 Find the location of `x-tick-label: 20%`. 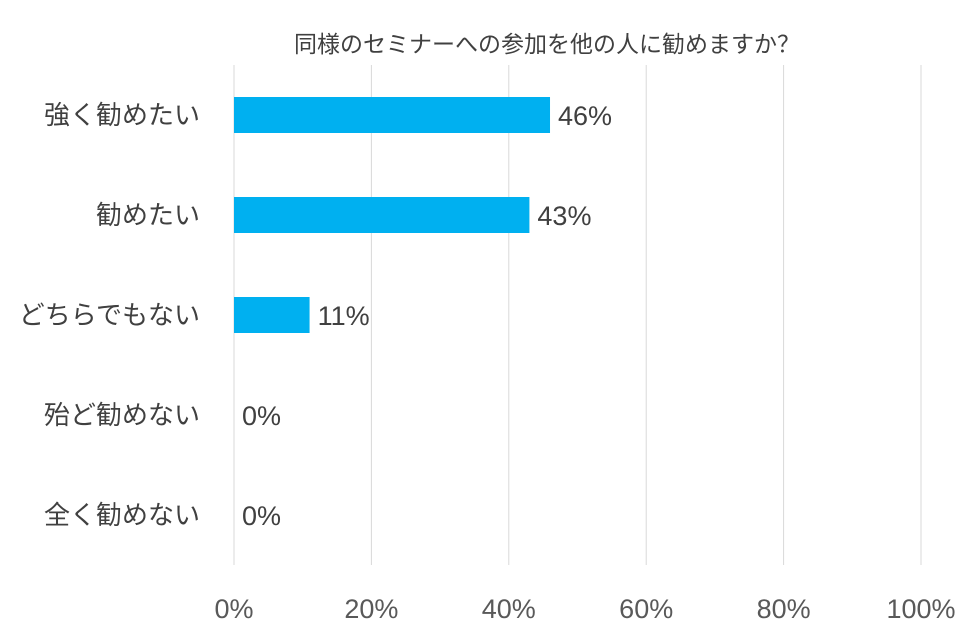

x-tick-label: 20% is located at coordinates (371, 609).